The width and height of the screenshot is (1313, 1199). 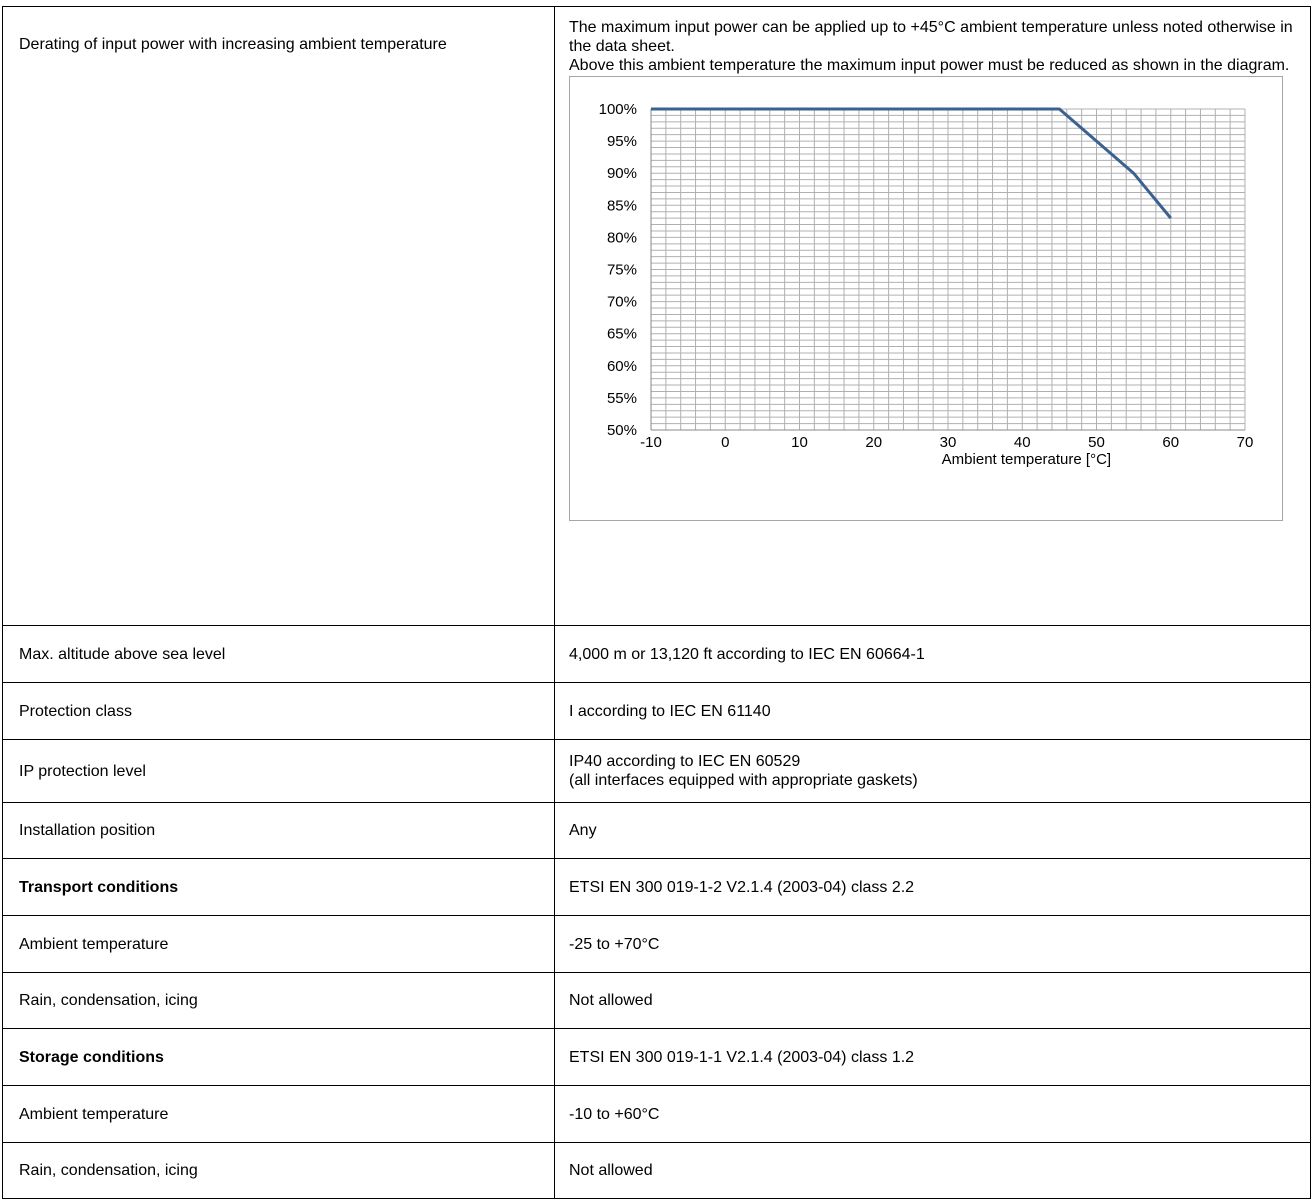 What do you see at coordinates (1170, 442) in the screenshot?
I see `x-tick-label: 60` at bounding box center [1170, 442].